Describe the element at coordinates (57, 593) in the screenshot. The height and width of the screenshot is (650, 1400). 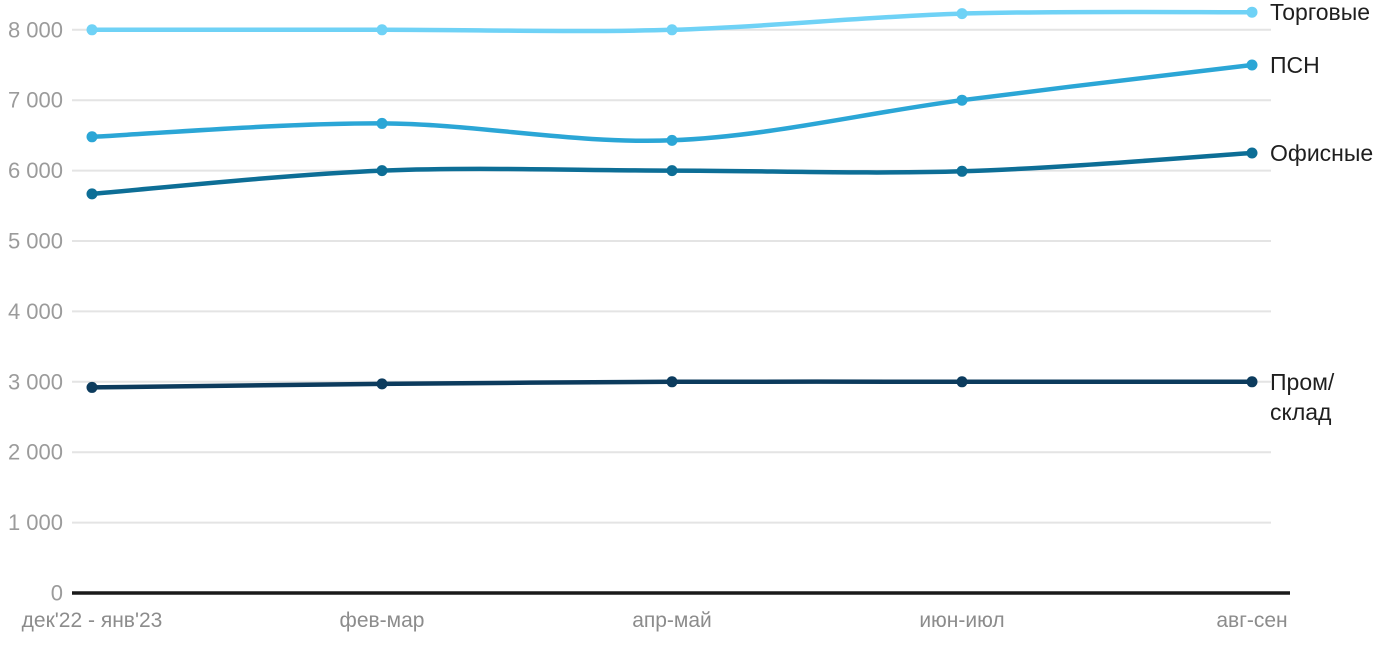
I see `y-tick-label-0: 0` at that location.